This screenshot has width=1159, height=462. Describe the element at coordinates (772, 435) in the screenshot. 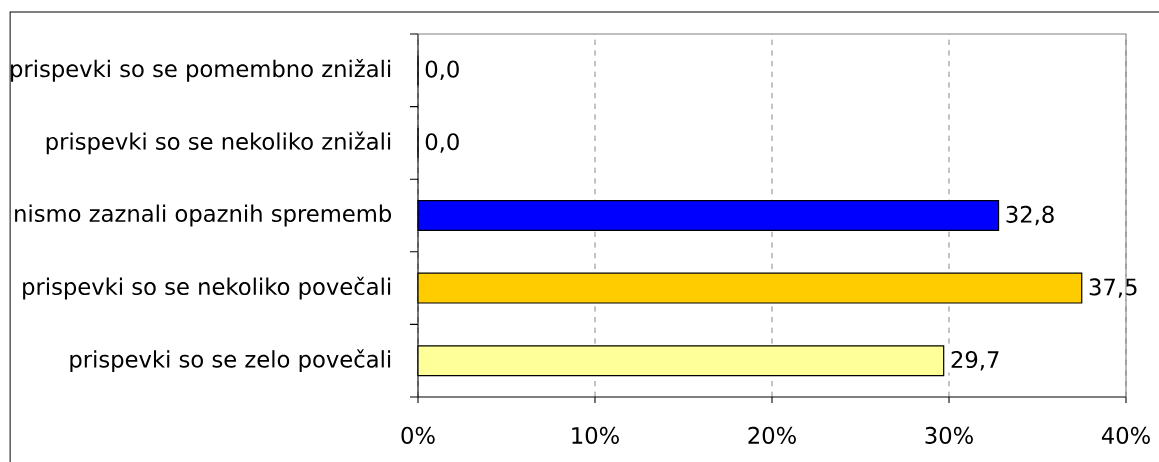

I see `x-tick-label: 20%` at that location.